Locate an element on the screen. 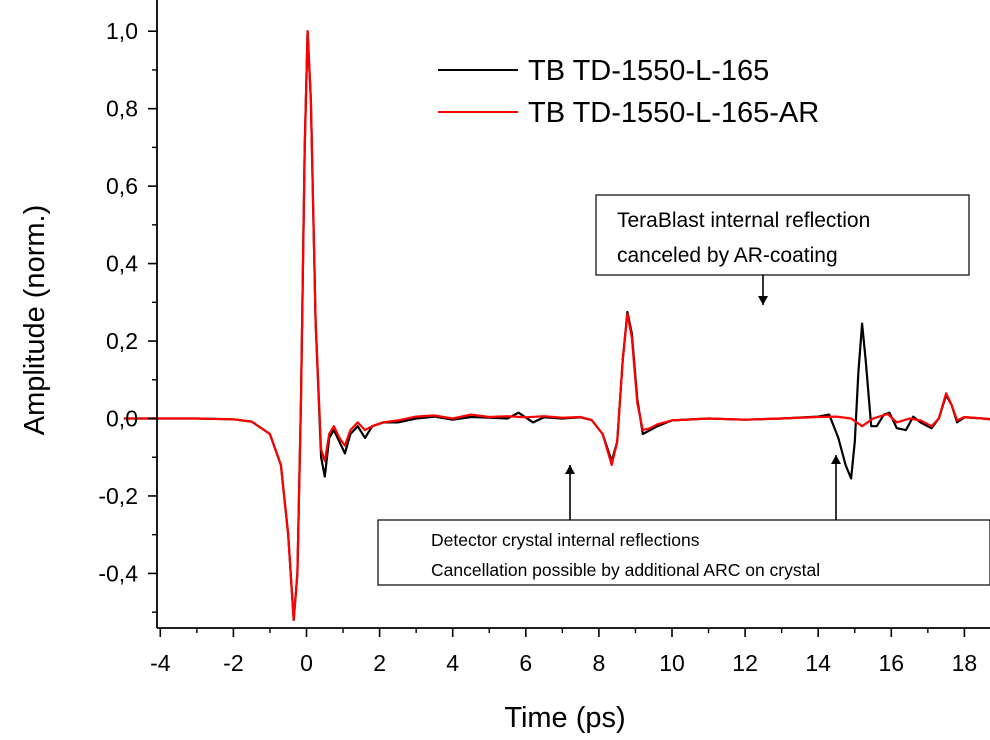 This screenshot has height=740, width=990. y-axis-ticks: -0,4 -0,2 0,0 0,2 0,4 0,6 0,8 1,0 is located at coordinates (127, 315).